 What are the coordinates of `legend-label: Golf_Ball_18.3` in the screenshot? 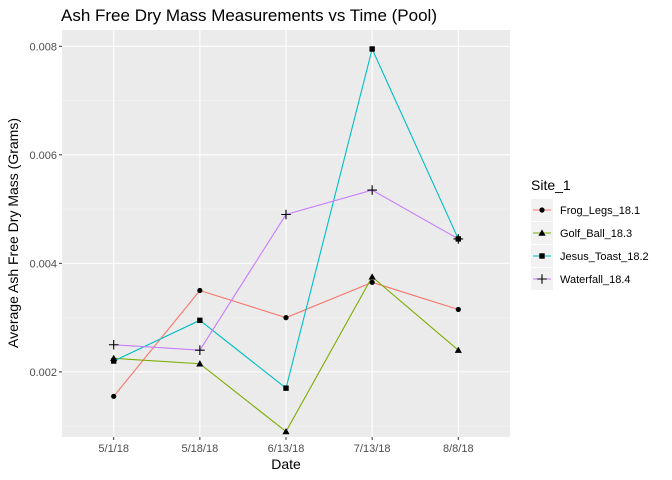 It's located at (596, 234).